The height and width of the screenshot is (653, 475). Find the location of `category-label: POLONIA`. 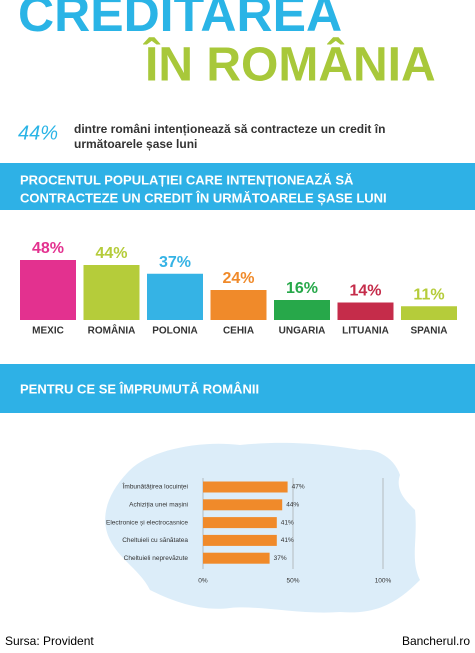

category-label: POLONIA is located at coordinates (175, 331).